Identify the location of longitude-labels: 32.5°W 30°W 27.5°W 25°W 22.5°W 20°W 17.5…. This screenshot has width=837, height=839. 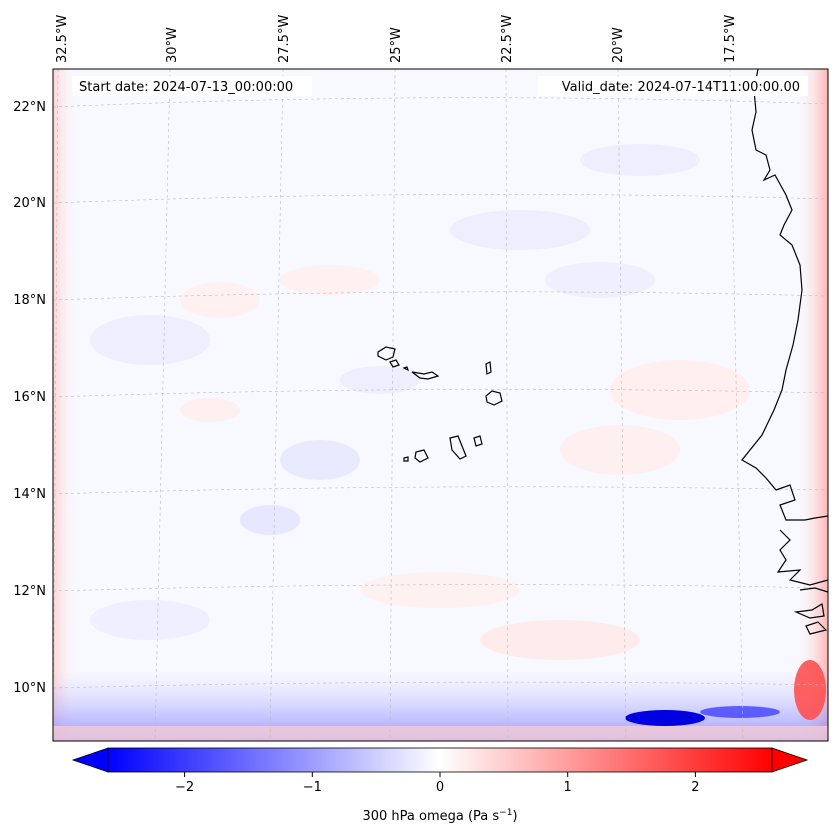
(396, 39).